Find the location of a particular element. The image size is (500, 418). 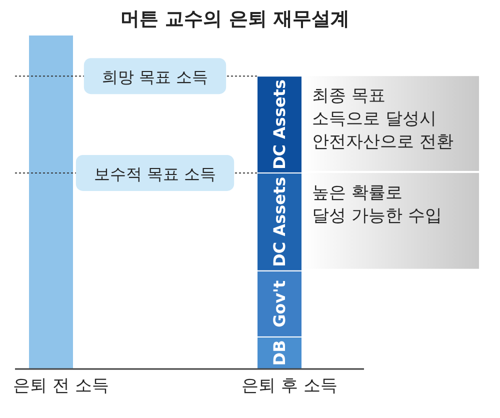

series-label: Gov't is located at coordinates (279, 304).